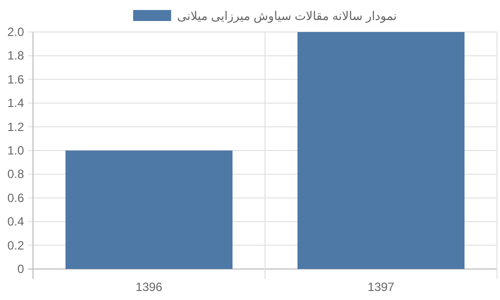 This screenshot has width=500, height=300. I want to click on y-tick-label: 0.8, so click(15, 174).